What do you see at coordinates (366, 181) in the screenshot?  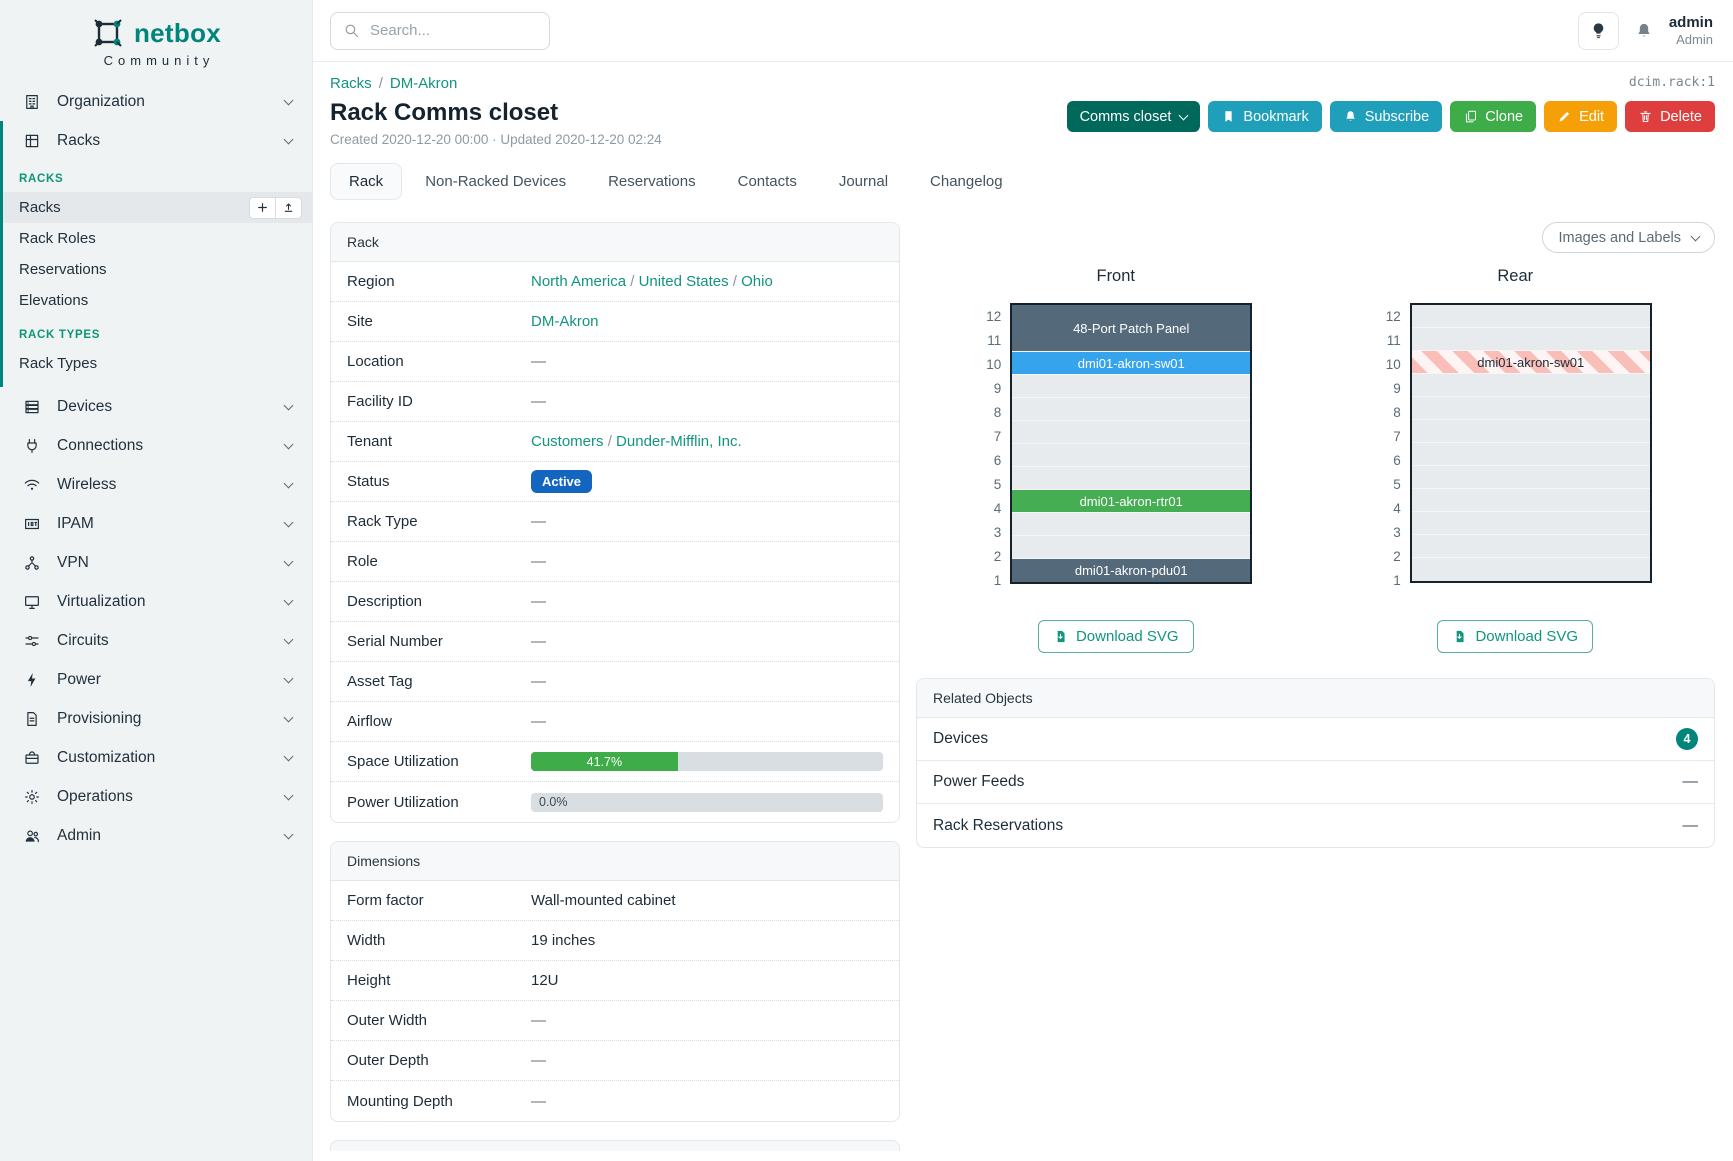 I see `tab-rack: Rack` at bounding box center [366, 181].